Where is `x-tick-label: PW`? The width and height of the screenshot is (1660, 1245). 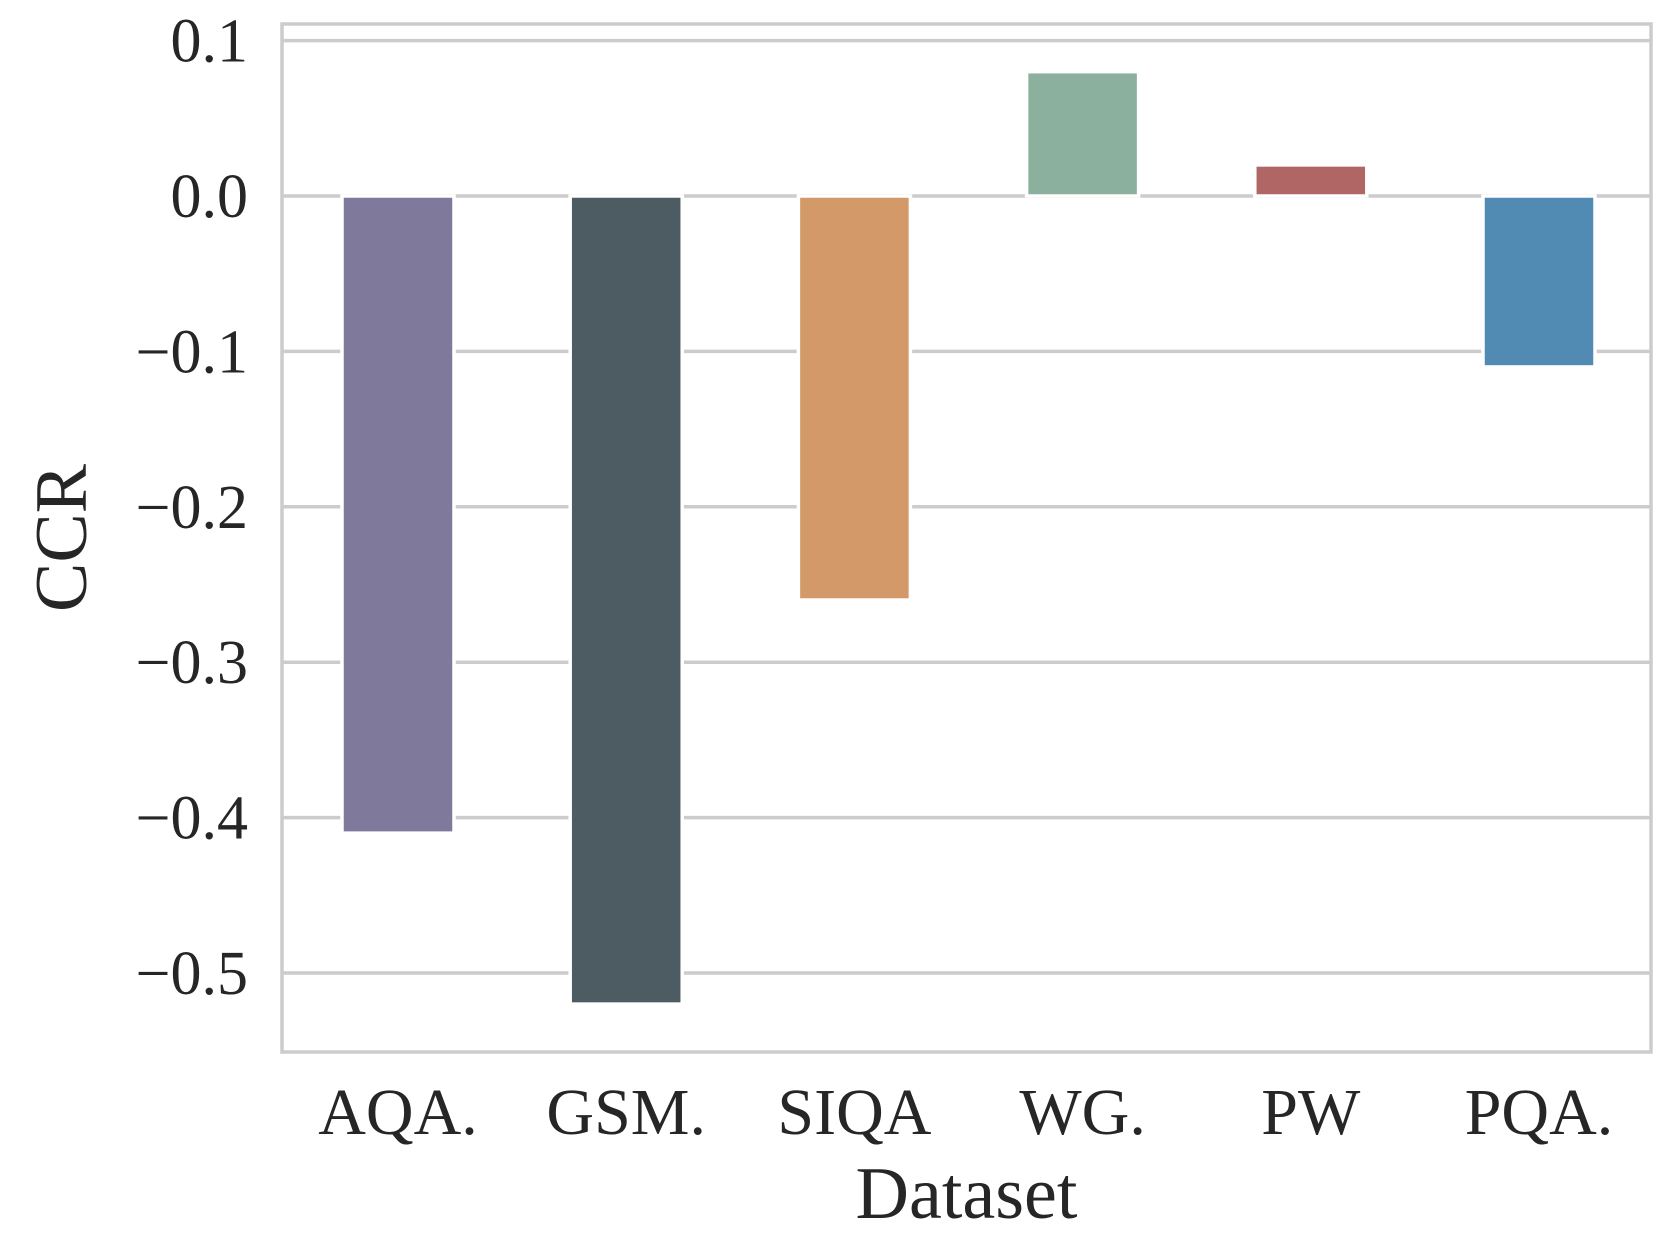 x-tick-label: PW is located at coordinates (1311, 1112).